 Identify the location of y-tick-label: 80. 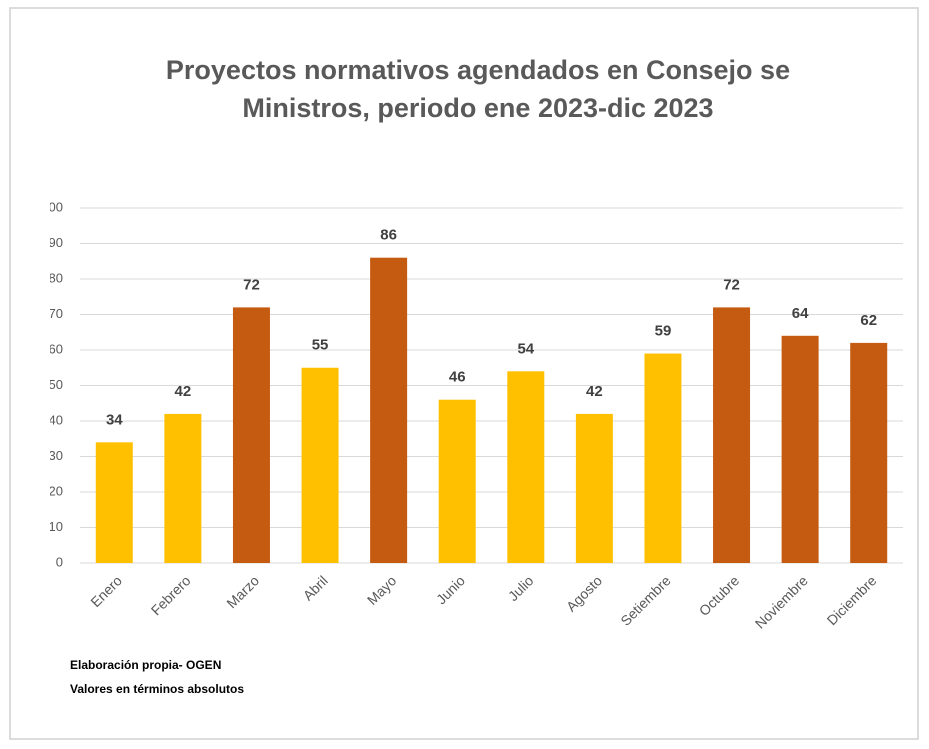
(56, 277).